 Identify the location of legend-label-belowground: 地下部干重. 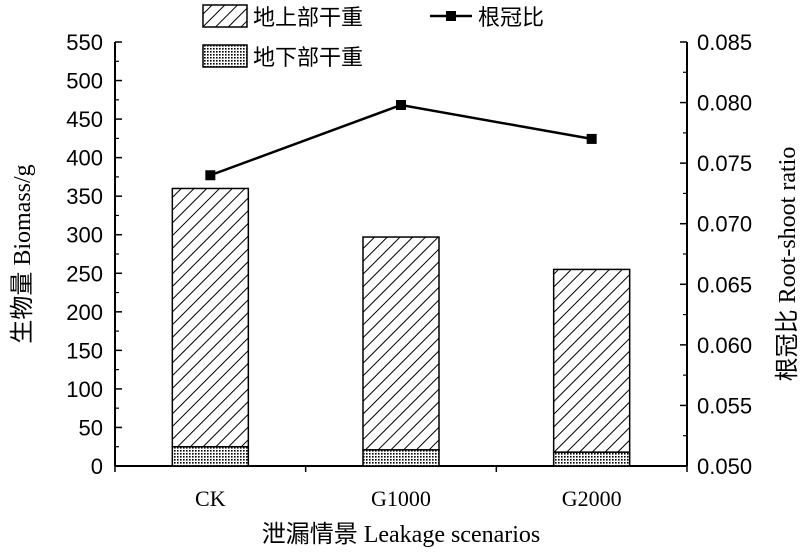
(308, 57).